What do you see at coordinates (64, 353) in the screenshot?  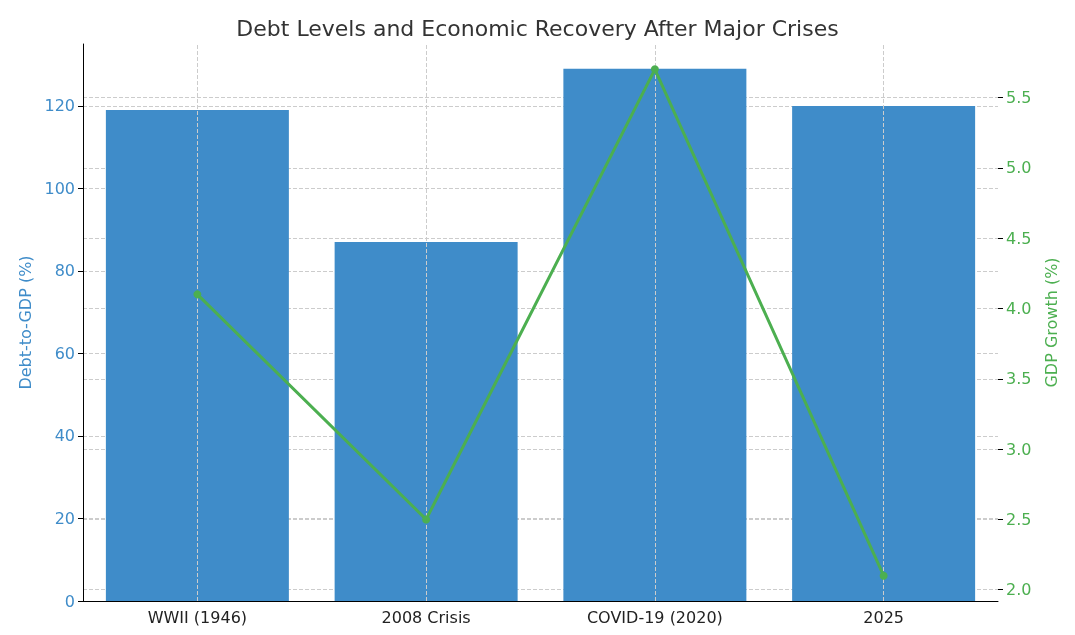 I see `y-tick-label: 60` at bounding box center [64, 353].